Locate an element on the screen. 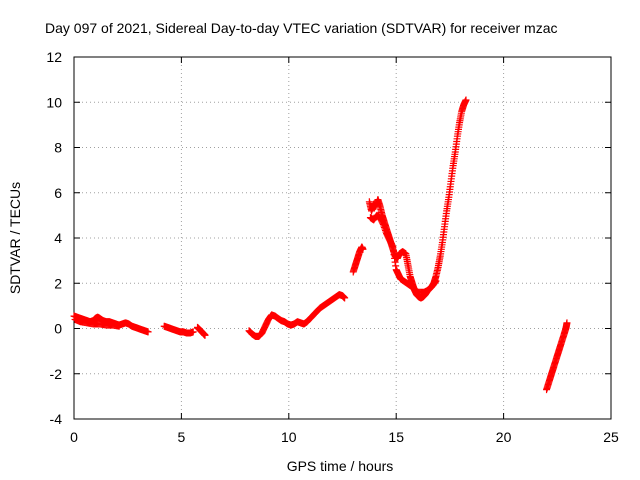  y-tick-label: 12 is located at coordinates (54, 57).